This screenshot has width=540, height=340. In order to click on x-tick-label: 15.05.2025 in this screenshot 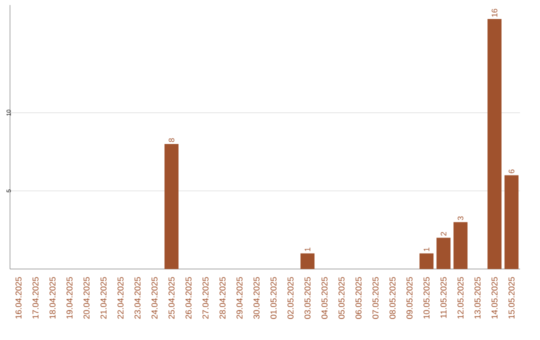, I will do `click(511, 298)`.